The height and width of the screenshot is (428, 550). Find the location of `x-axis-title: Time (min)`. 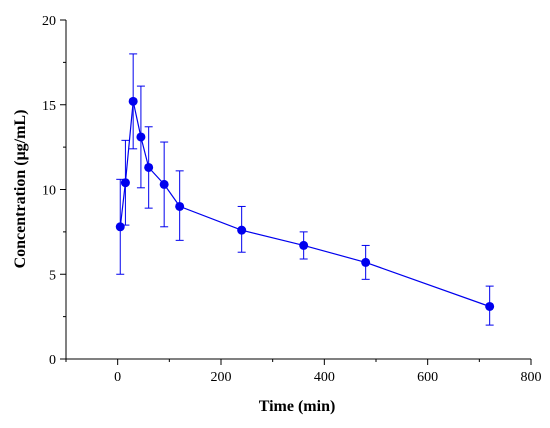

x-axis-title: Time (min) is located at coordinates (297, 406).